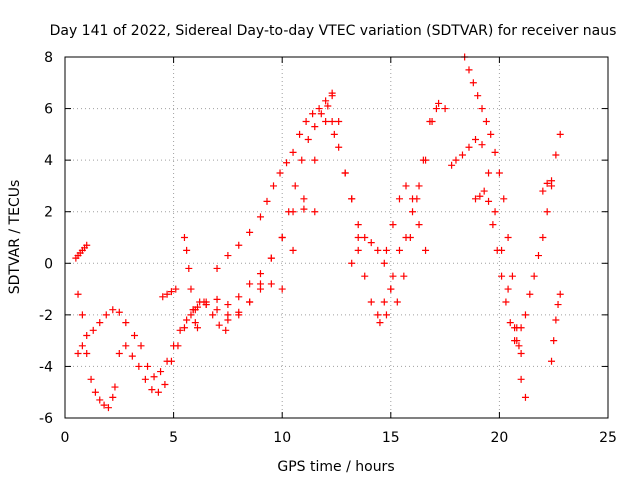 The width and height of the screenshot is (640, 480). What do you see at coordinates (270, 213) in the screenshot?
I see `series-arc9` at bounding box center [270, 213].